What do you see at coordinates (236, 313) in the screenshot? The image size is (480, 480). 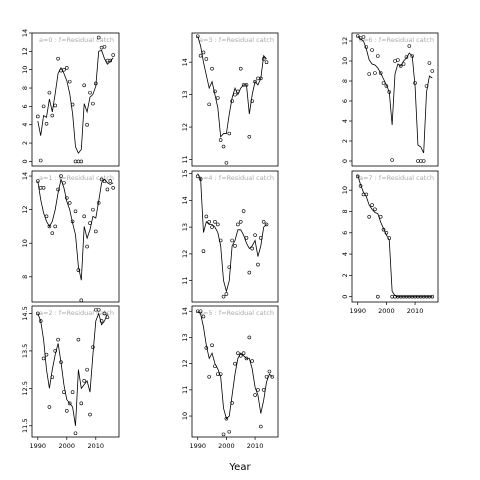 I see `panel-strip-label: a=5 : f=Residual catch` at bounding box center [236, 313].